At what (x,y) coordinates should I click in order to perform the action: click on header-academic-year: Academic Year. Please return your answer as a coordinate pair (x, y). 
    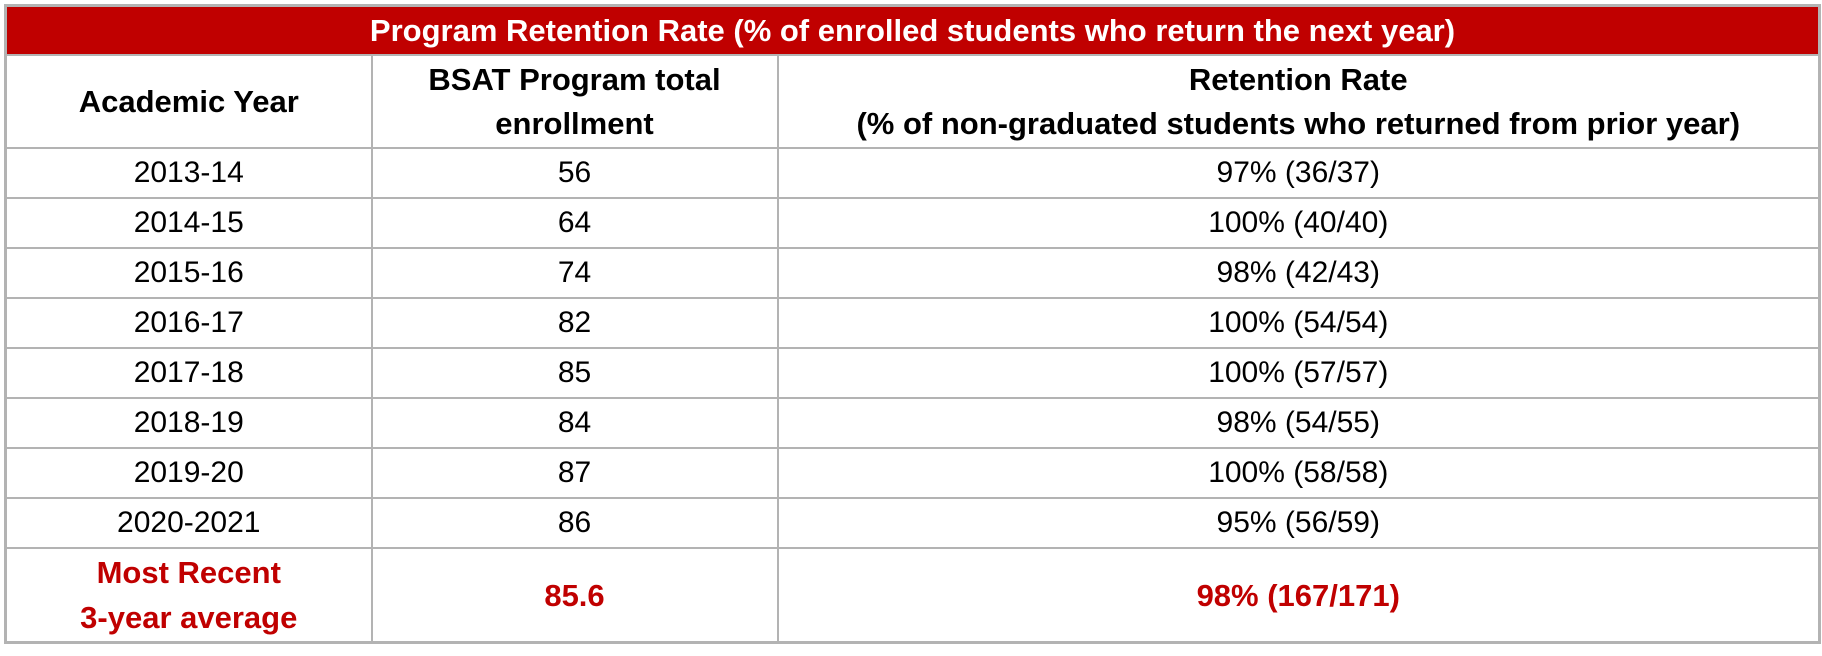
    Looking at the image, I should click on (188, 101).